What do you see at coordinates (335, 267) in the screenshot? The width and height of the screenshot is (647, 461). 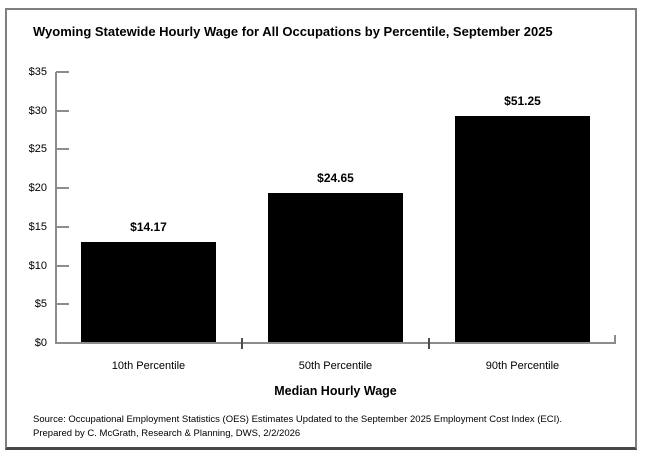 I see `bar-50th-percentile` at bounding box center [335, 267].